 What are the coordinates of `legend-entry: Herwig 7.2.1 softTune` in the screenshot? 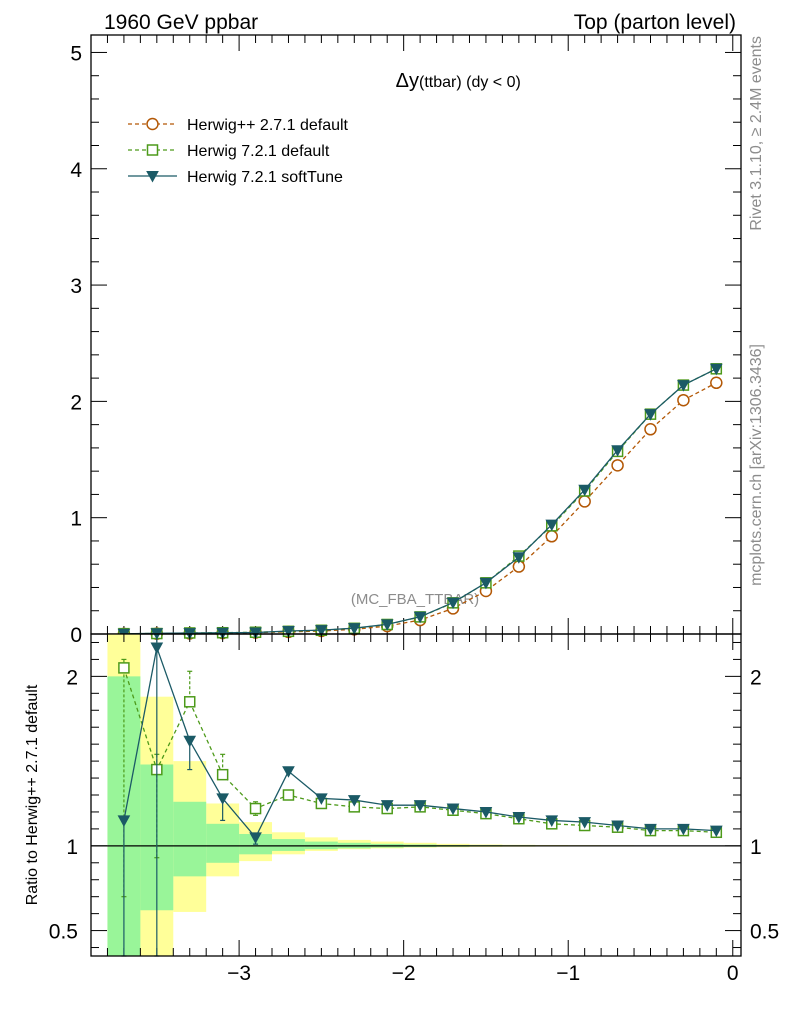 It's located at (265, 177).